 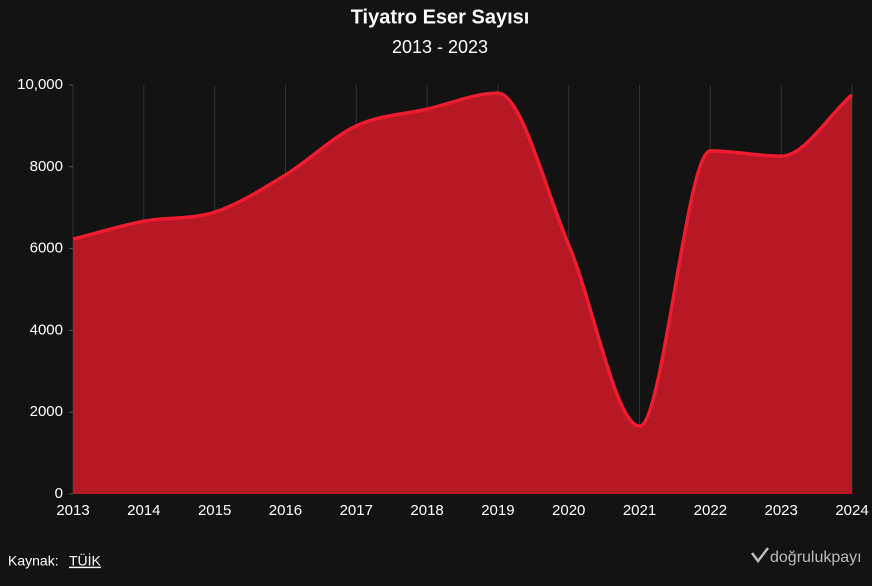 I want to click on y-tick-label: 2000, so click(x=46, y=411).